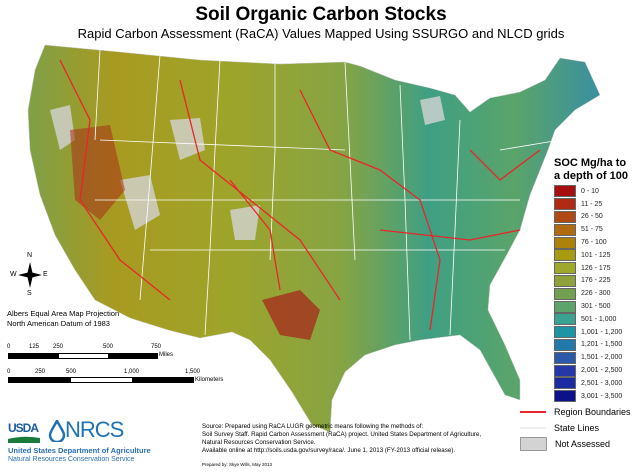 Image resolution: width=642 pixels, height=474 pixels. I want to click on compass-rose: N S E W, so click(28, 274).